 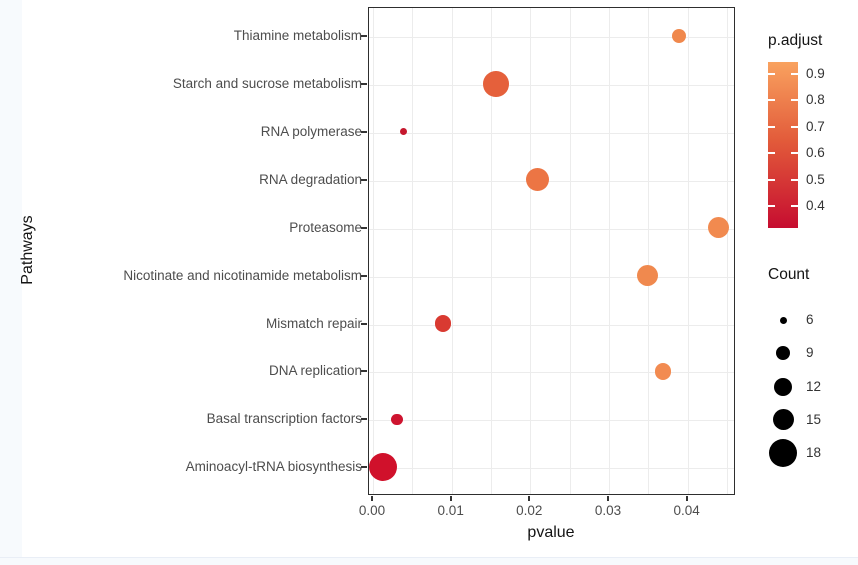 I want to click on y-category-label: DNA replication, so click(x=315, y=371).